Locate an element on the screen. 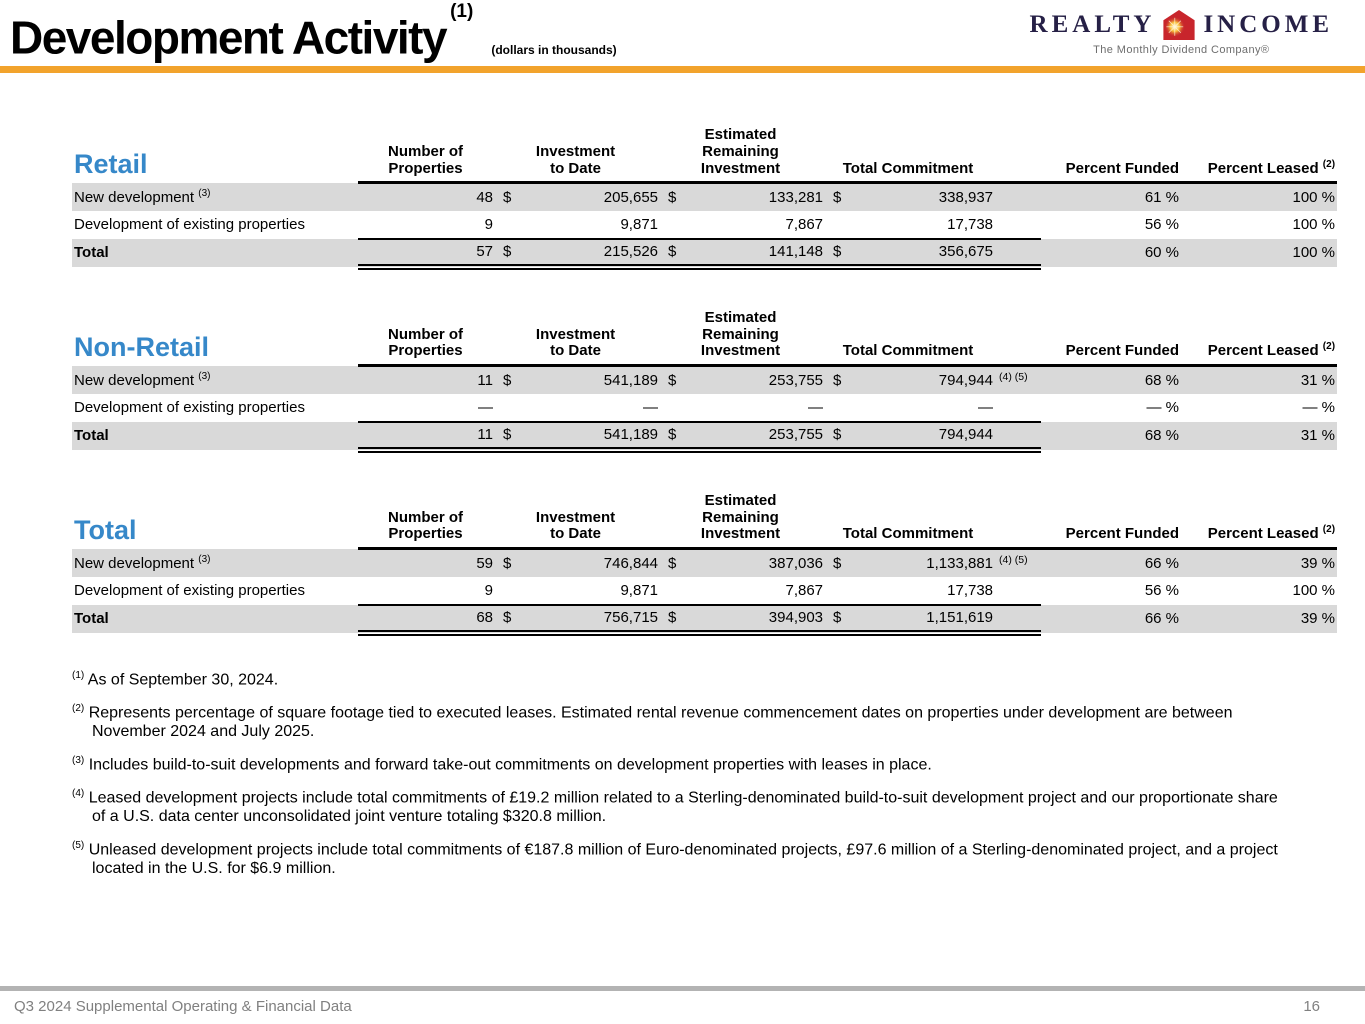 Image resolution: width=1365 pixels, height=1024 pixels. row-label: New development (3) is located at coordinates (215, 379).